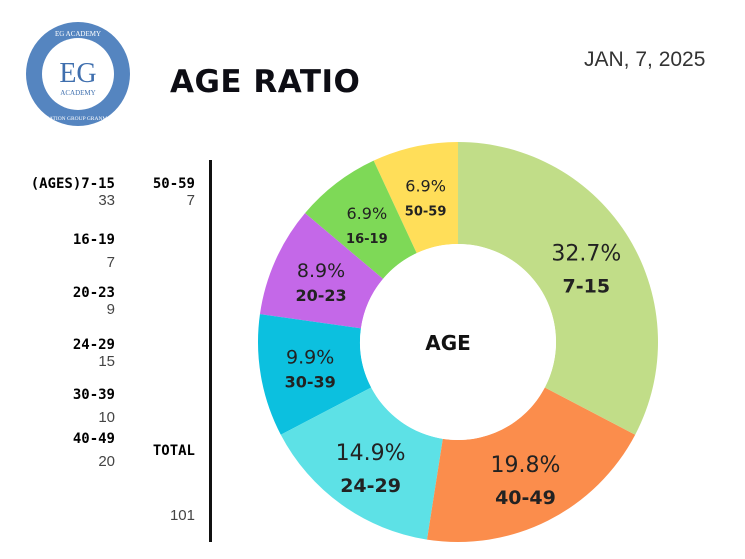 The width and height of the screenshot is (745, 559). I want to click on legend-value: 10, so click(106, 417).